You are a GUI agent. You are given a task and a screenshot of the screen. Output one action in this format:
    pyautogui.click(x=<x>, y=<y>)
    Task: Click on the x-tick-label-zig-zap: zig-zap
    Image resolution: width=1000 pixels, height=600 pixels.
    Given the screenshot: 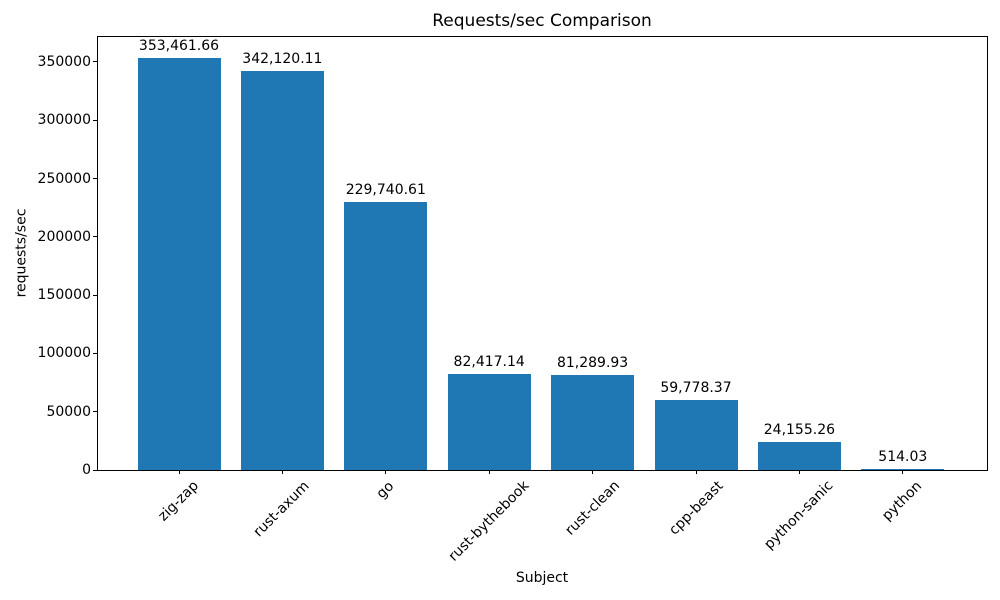 What is the action you would take?
    pyautogui.click(x=178, y=501)
    